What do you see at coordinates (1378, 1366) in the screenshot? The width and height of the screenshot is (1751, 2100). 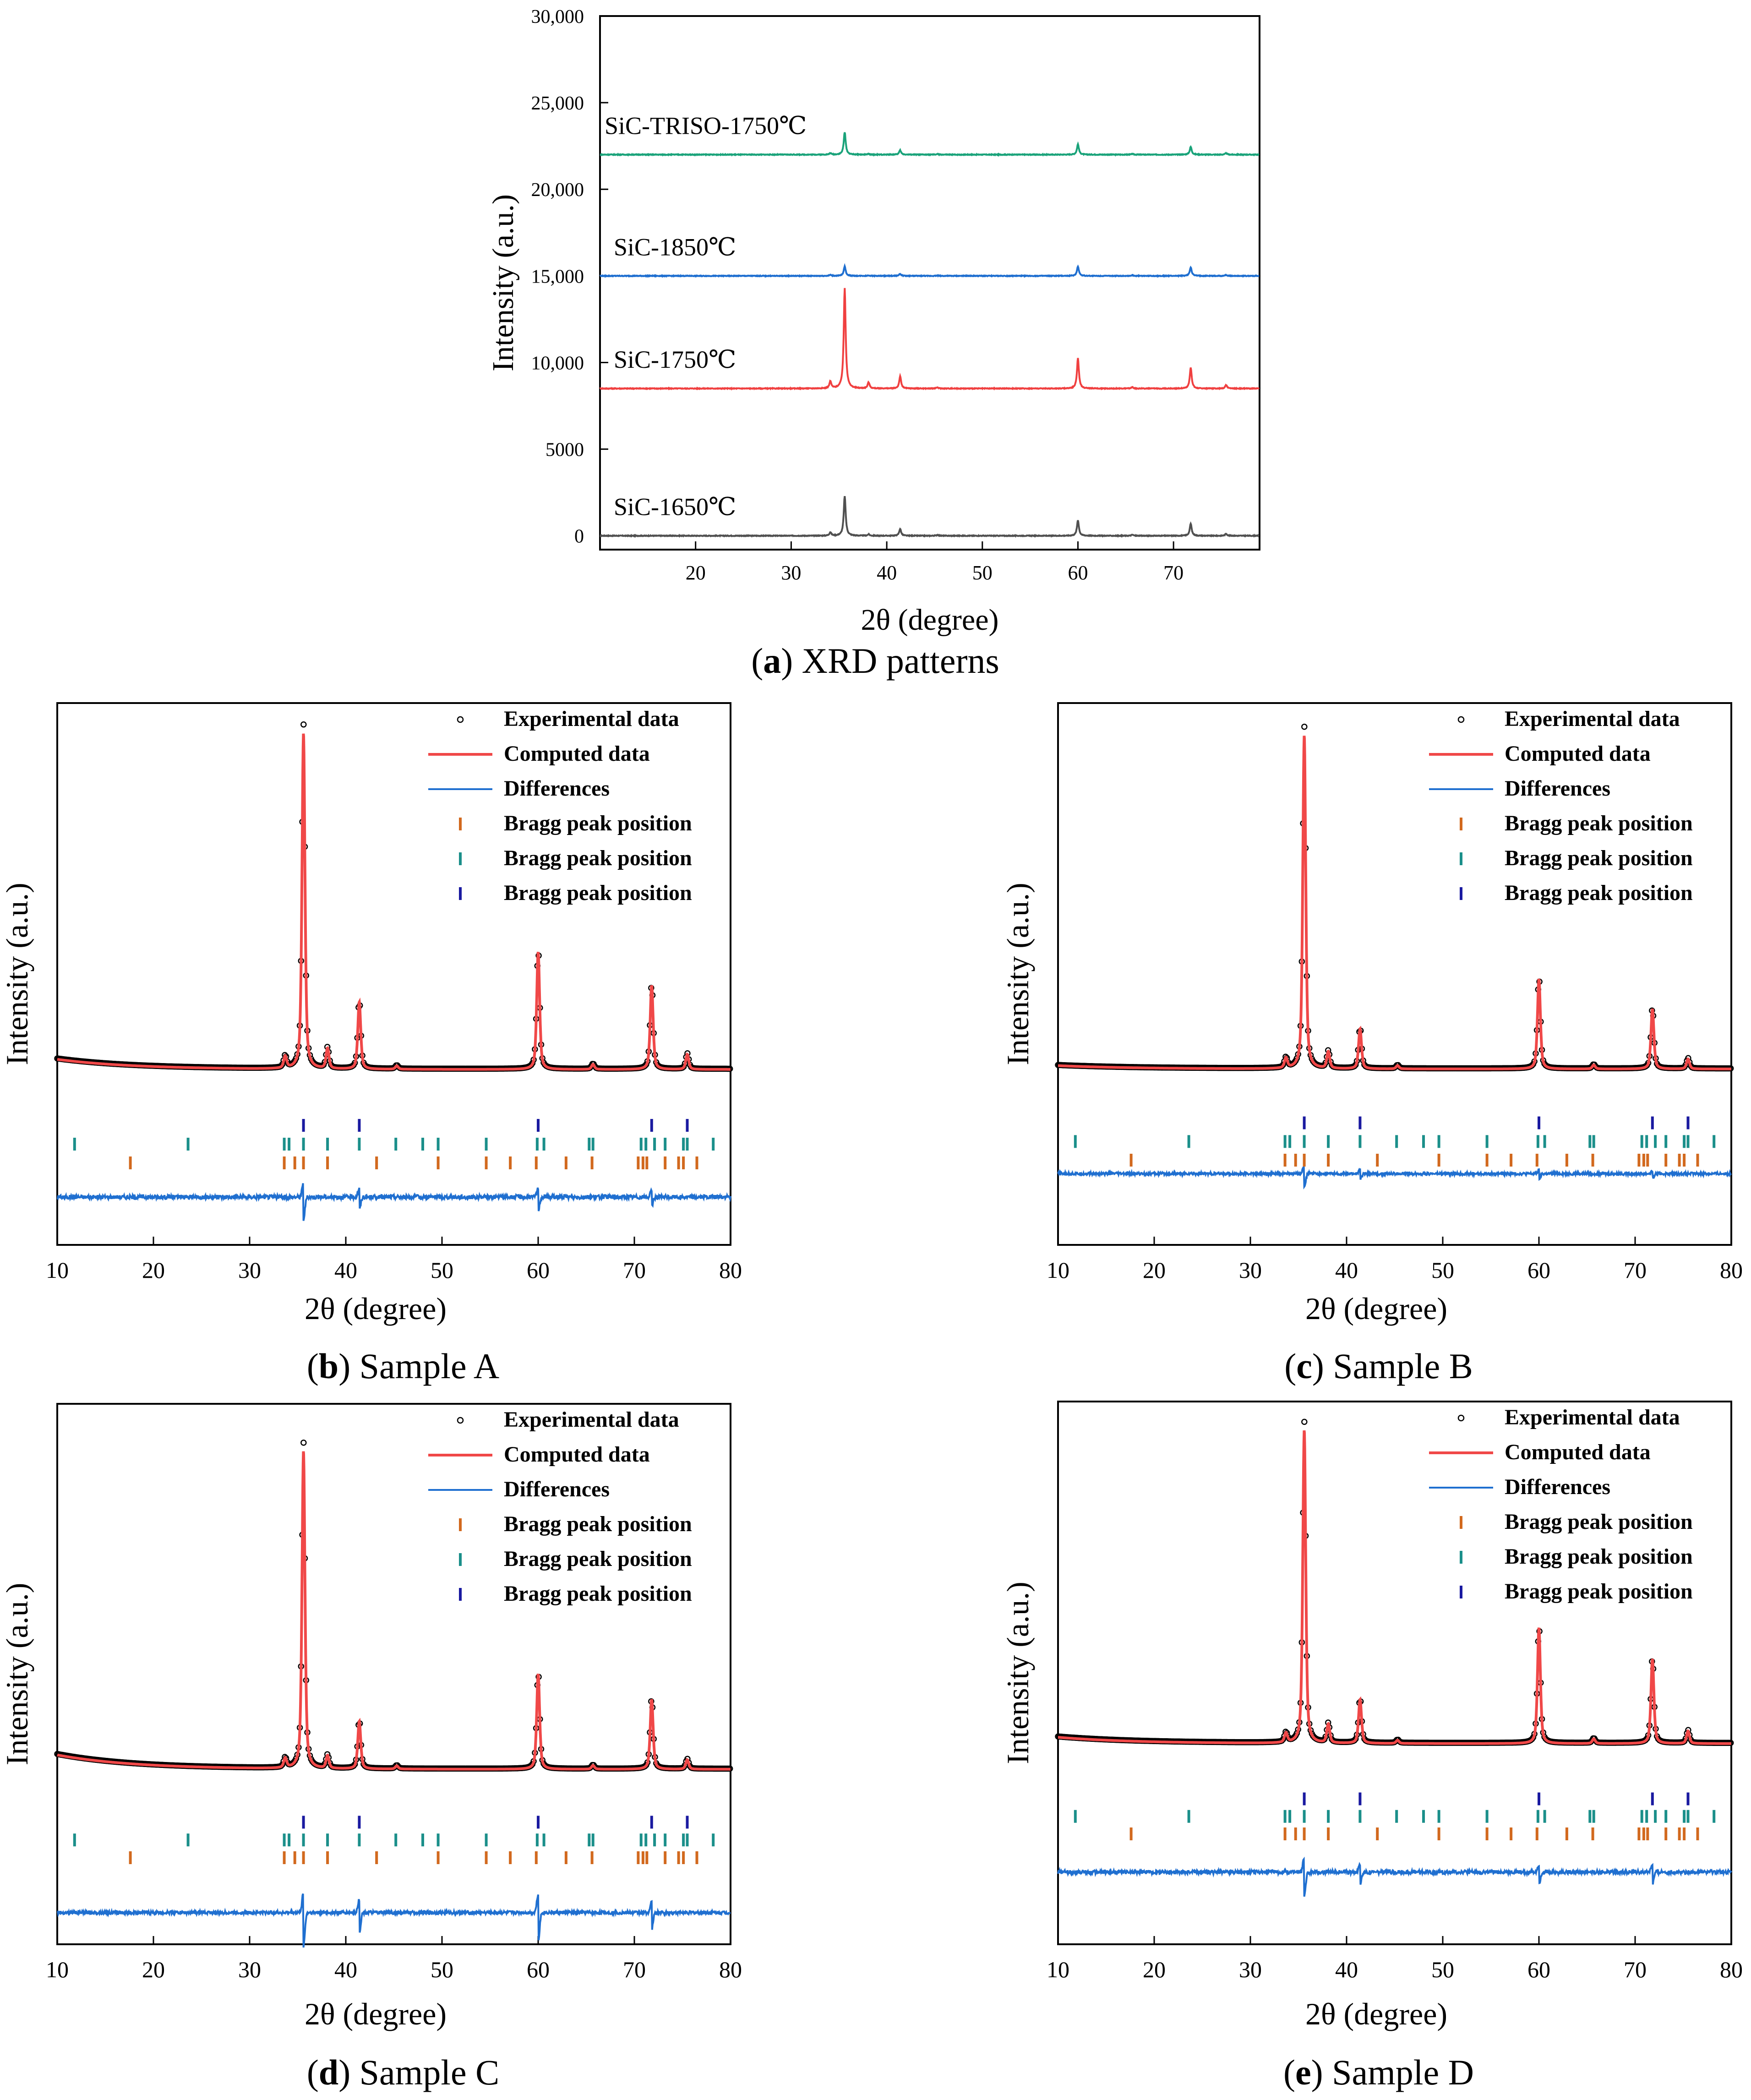 I see `caption-c: (c) Sample B` at bounding box center [1378, 1366].